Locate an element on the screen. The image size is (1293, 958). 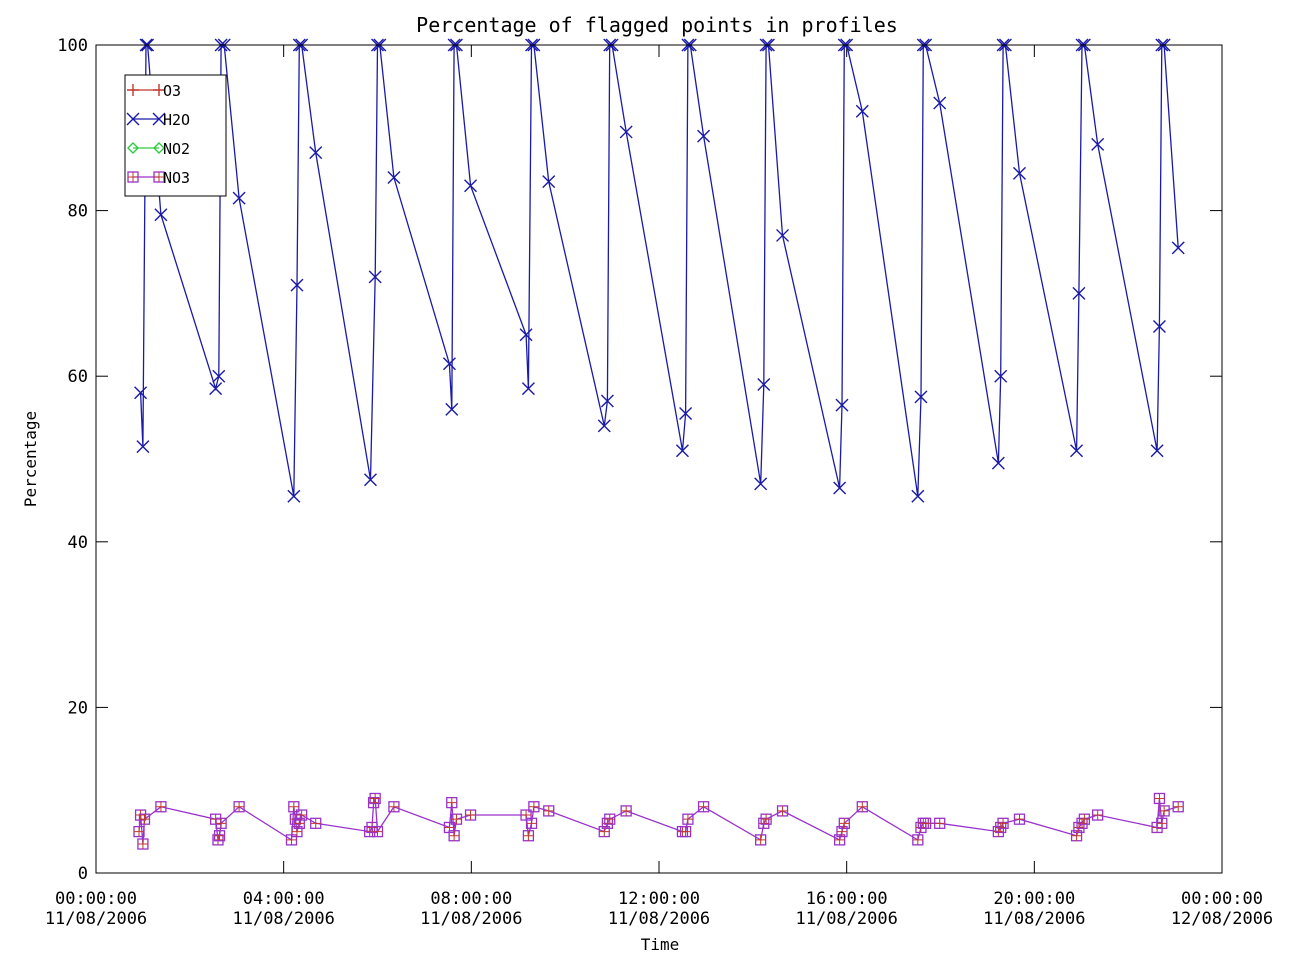
legend-entry-h2o: H2O is located at coordinates (158, 120).